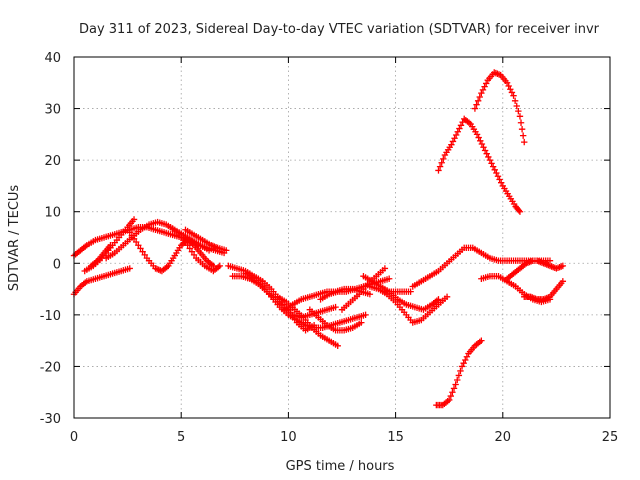  I want to click on y-tick-label: 0, so click(57, 264).